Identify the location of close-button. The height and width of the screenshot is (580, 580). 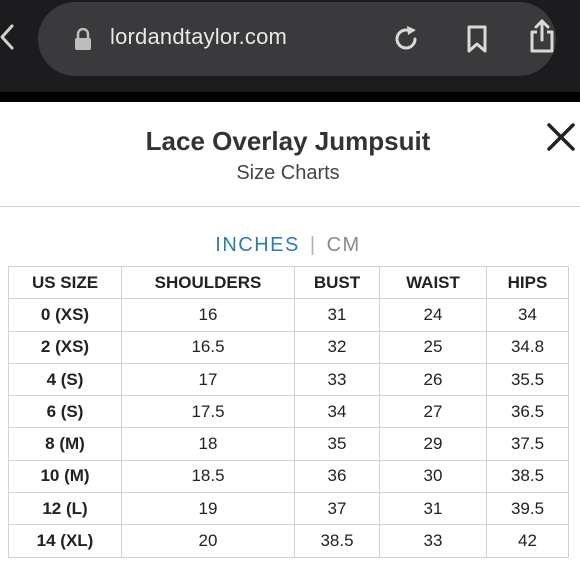
(561, 137).